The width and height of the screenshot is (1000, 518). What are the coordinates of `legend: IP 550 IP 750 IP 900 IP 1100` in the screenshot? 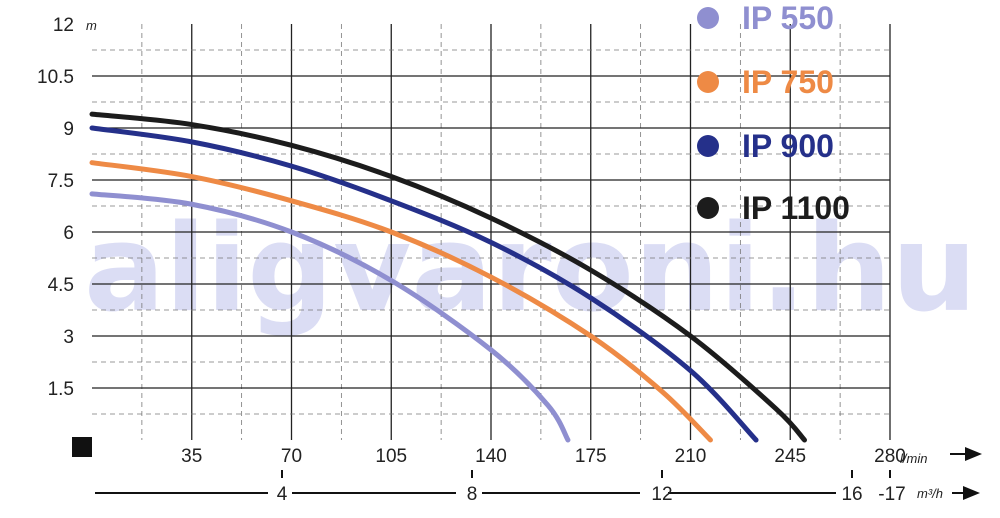 It's located at (773, 113).